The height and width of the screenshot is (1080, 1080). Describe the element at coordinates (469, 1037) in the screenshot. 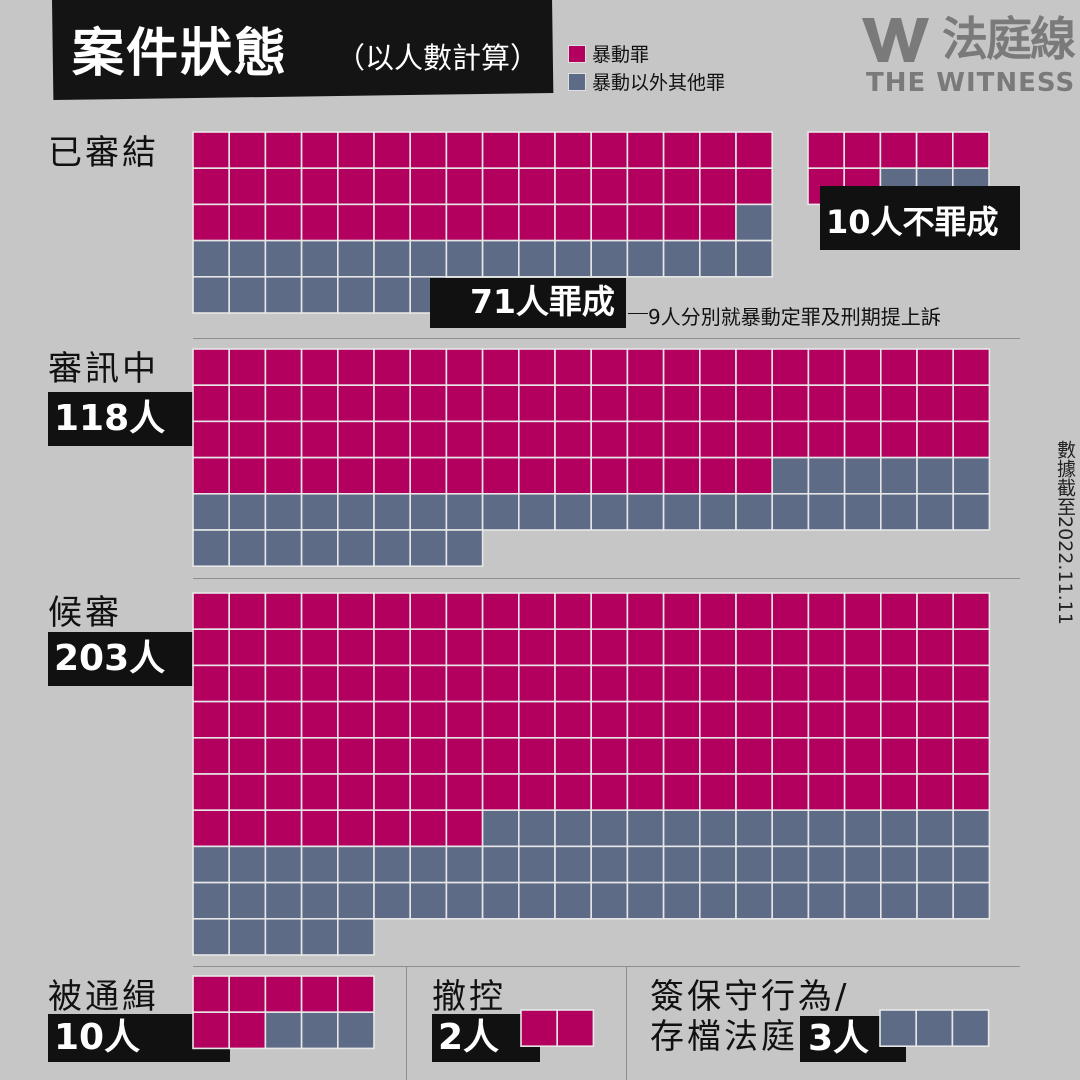

I see `withdrawn-count-text: 2人` at that location.